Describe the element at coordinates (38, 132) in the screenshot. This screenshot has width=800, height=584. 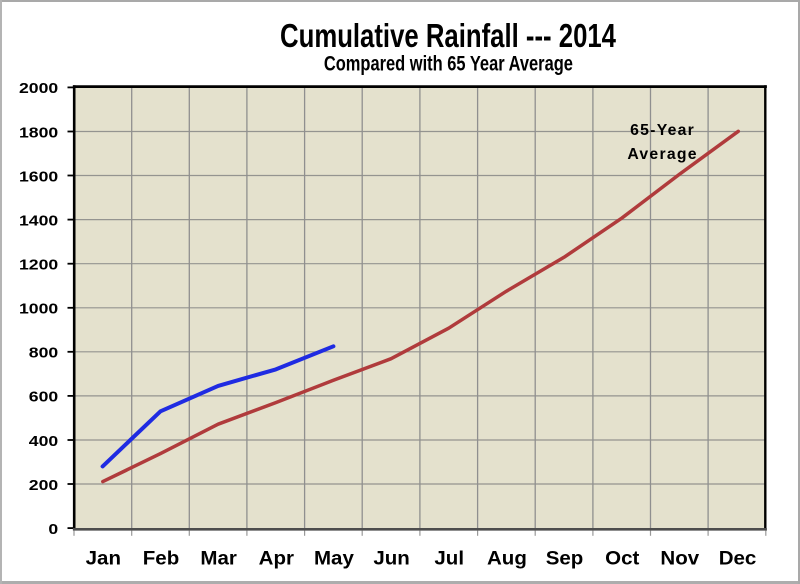
I see `svg-text: 1800` at that location.